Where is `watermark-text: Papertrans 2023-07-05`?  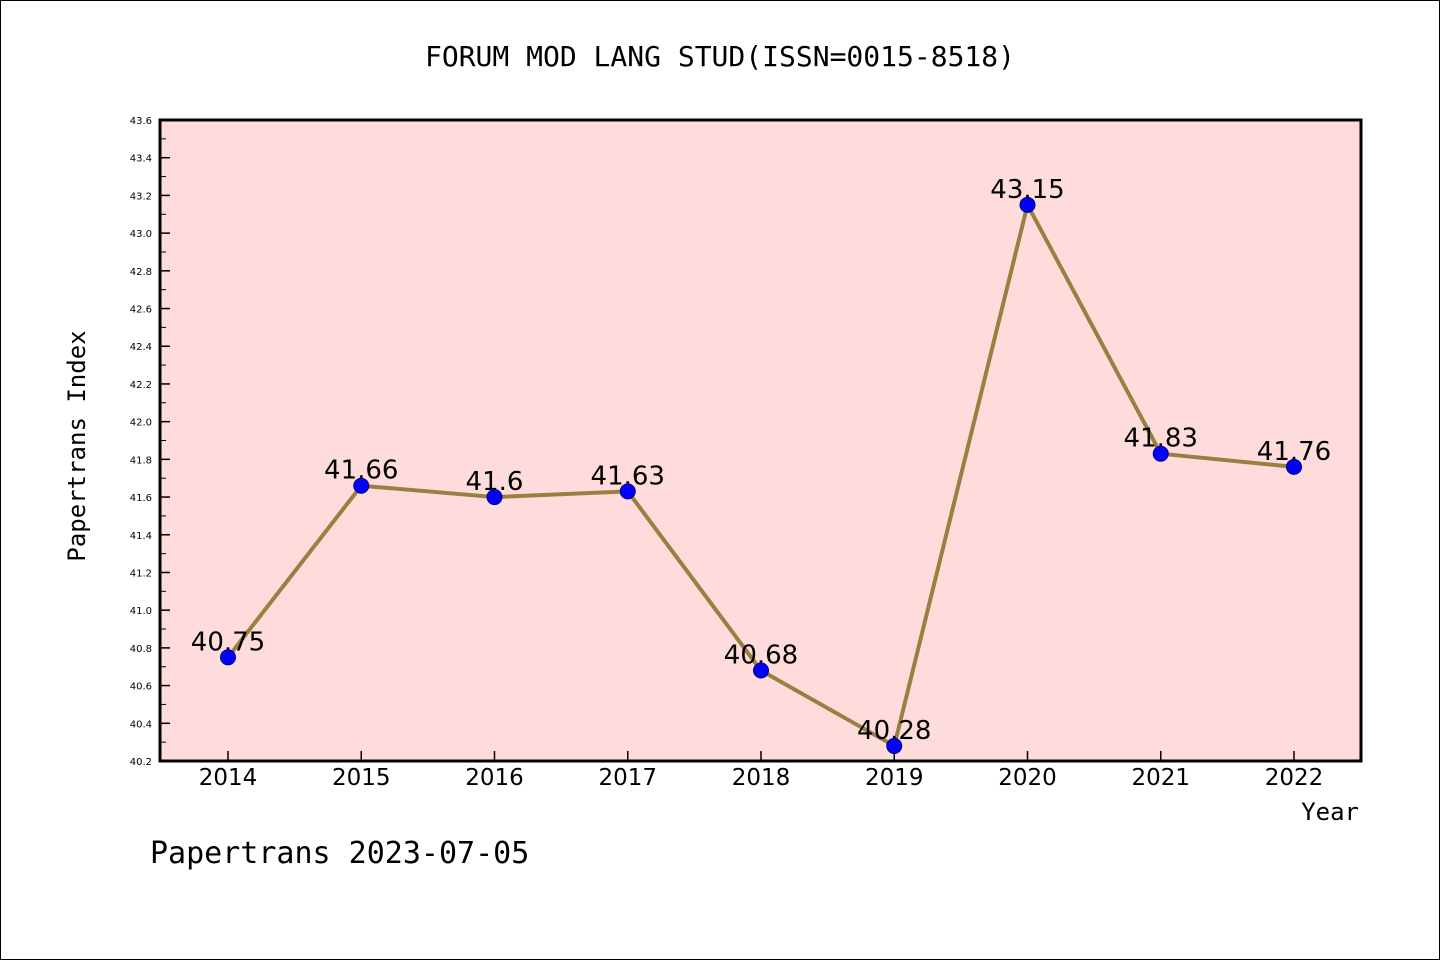
watermark-text: Papertrans 2023-07-05 is located at coordinates (339, 853).